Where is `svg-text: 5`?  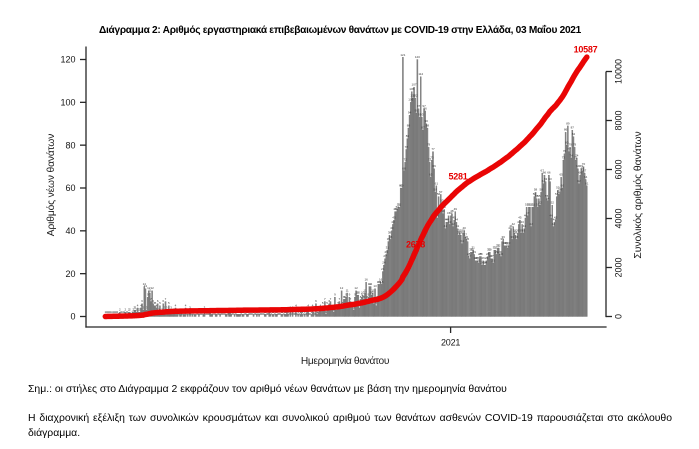 svg-text: 5 is located at coordinates (323, 303).